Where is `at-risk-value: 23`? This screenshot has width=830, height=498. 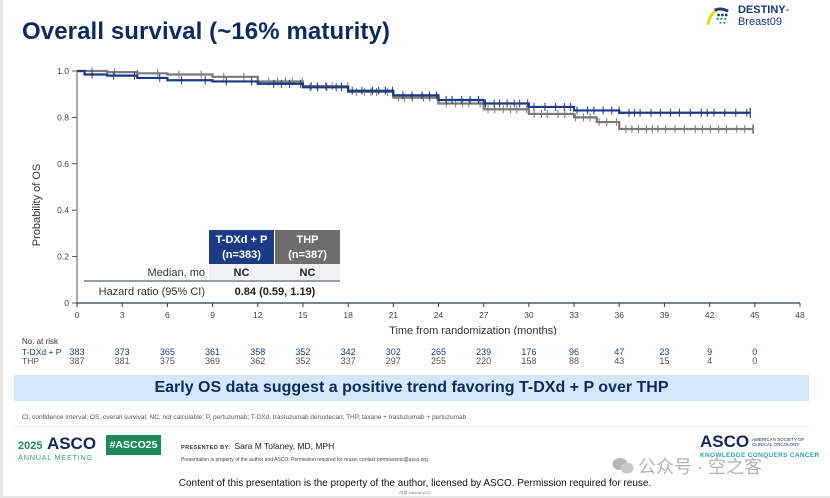 at-risk-value: 23 is located at coordinates (664, 352).